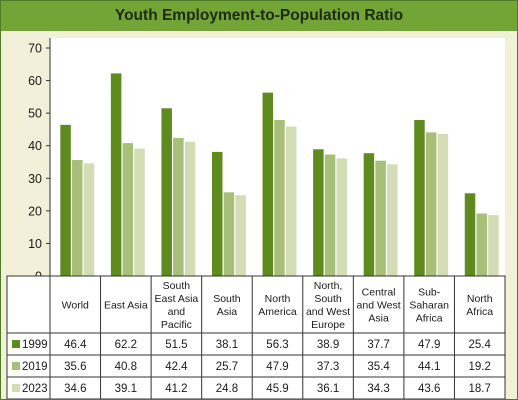 The height and width of the screenshot is (400, 518). Describe the element at coordinates (75, 389) in the screenshot. I see `data-value: 34.6` at that location.